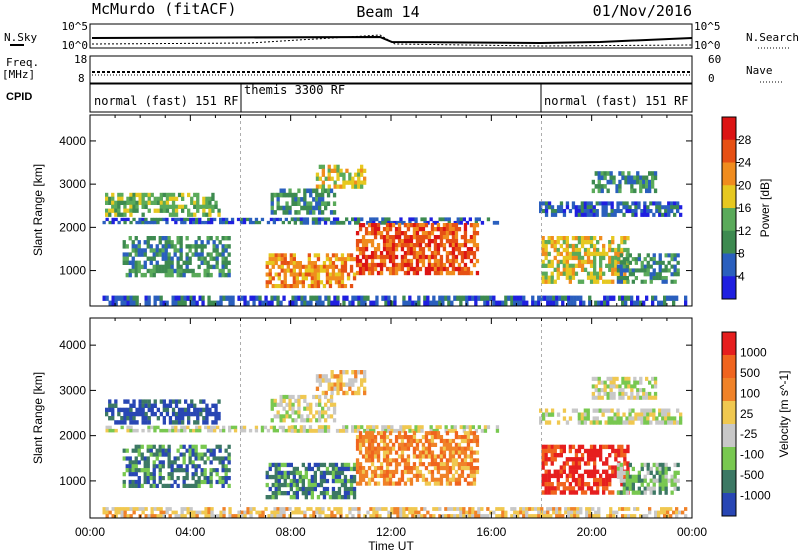 This screenshot has width=800, height=554. I want to click on velocity-colorbar-tick: 25, so click(747, 414).